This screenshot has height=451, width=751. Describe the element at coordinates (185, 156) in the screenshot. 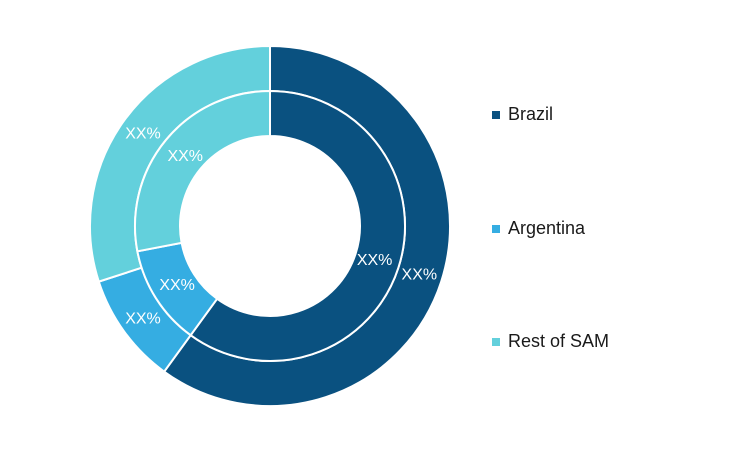

I see `inner-label-rest-of-sam: XX%` at that location.